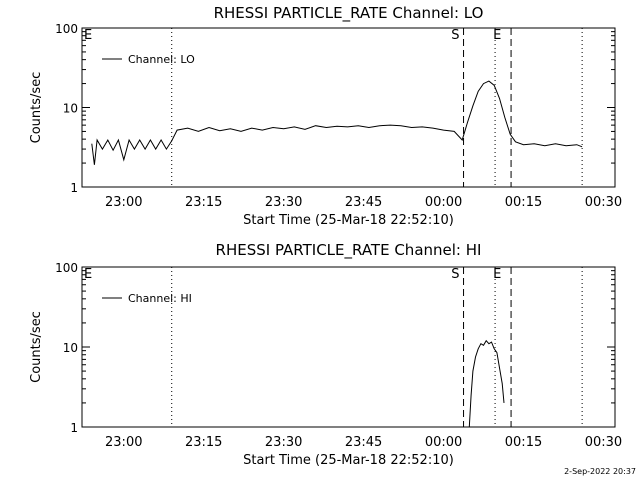 Image resolution: width=640 pixels, height=480 pixels. Describe the element at coordinates (349, 250) in the screenshot. I see `chart-title: RHESSI PARTICLE_RATE Channel: HI` at that location.